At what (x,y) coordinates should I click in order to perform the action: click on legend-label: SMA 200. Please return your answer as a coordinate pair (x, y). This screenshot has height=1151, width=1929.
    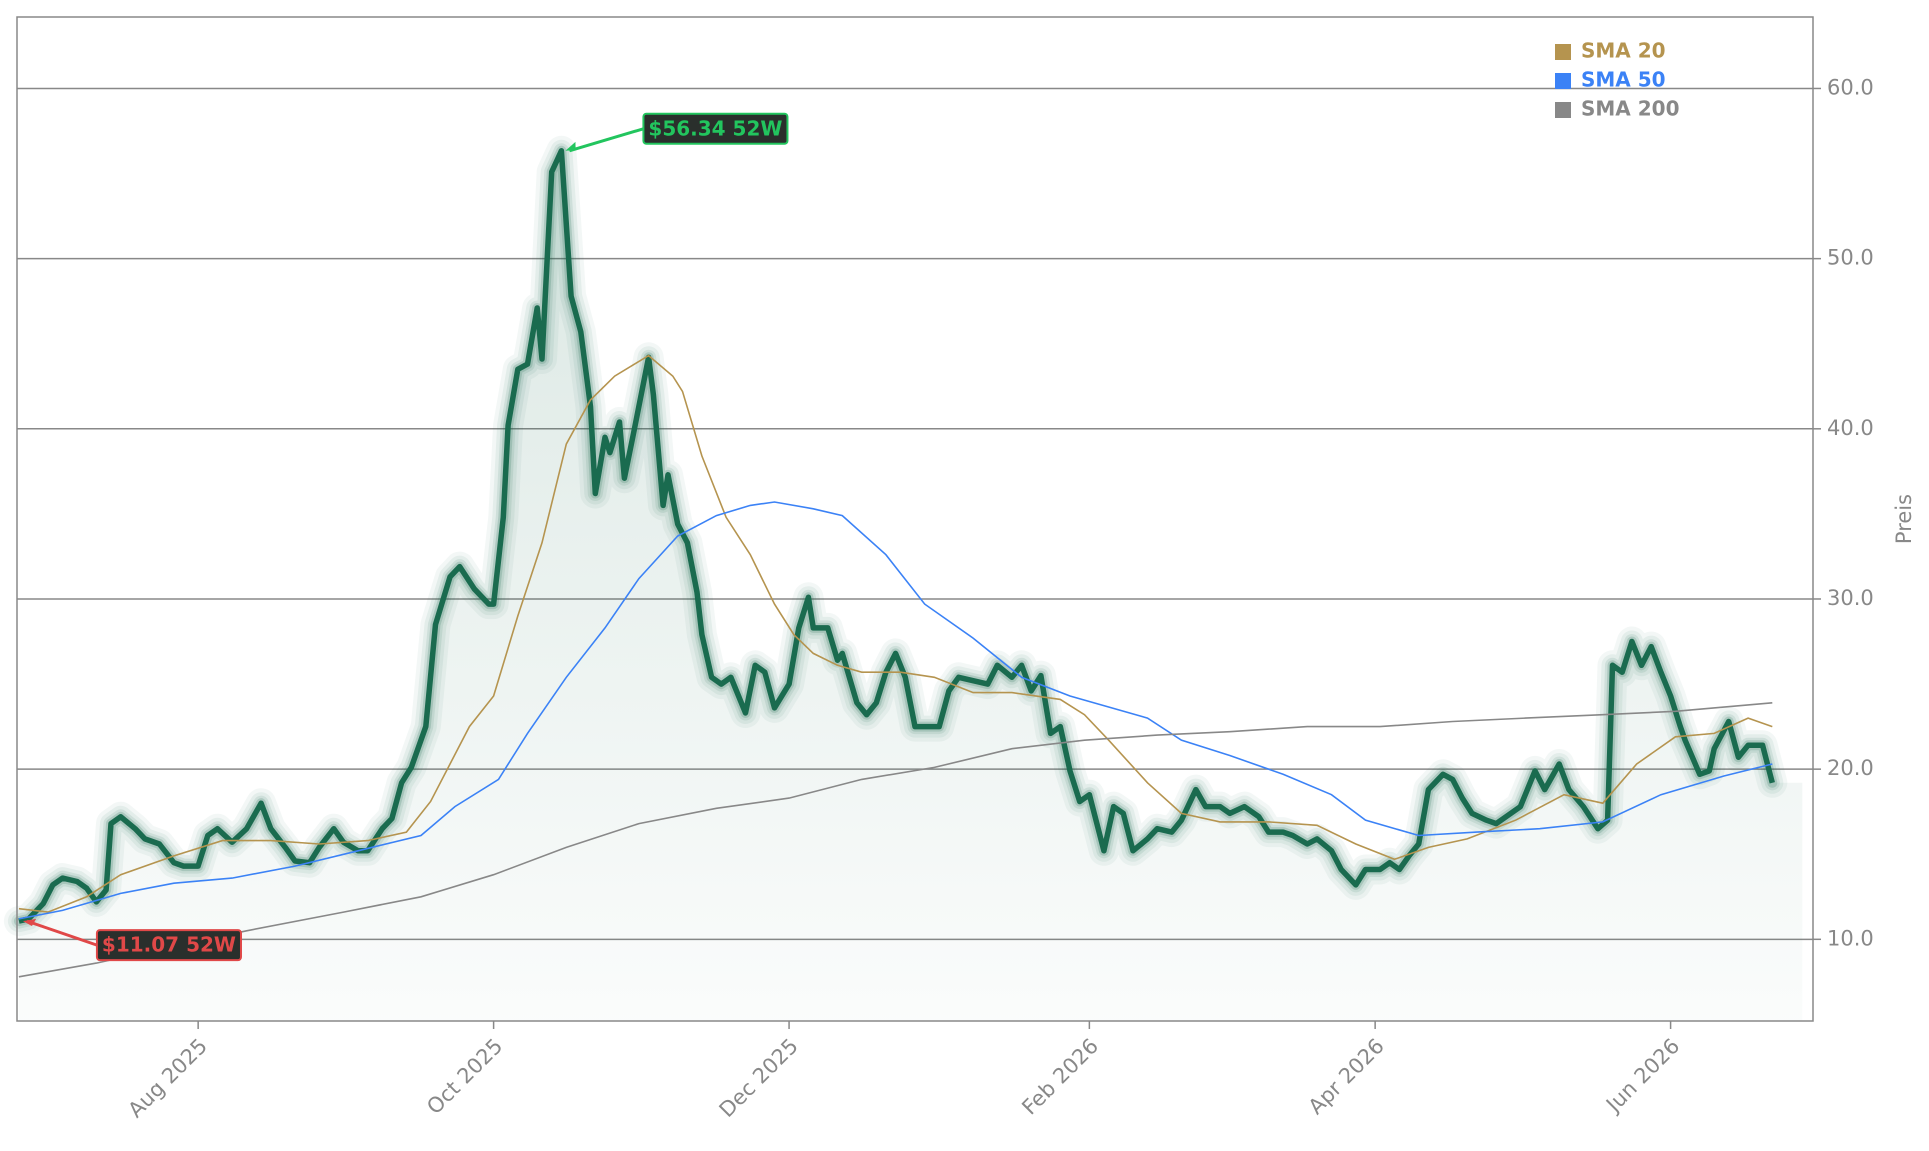
    Looking at the image, I should click on (1630, 109).